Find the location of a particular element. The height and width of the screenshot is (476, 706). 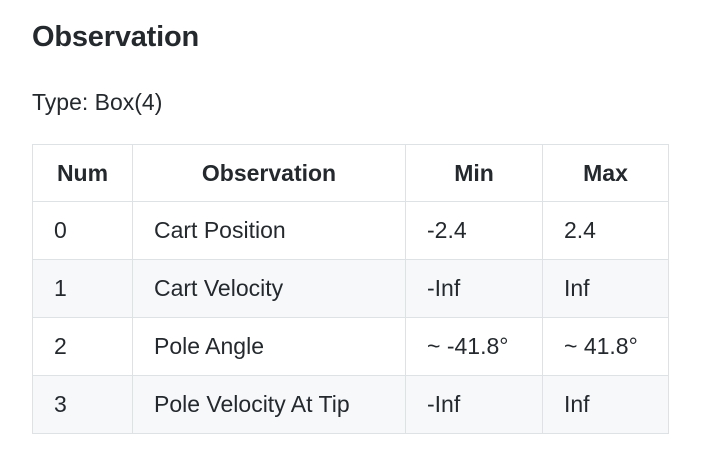

cell-min: ~ -41.8° is located at coordinates (474, 347).